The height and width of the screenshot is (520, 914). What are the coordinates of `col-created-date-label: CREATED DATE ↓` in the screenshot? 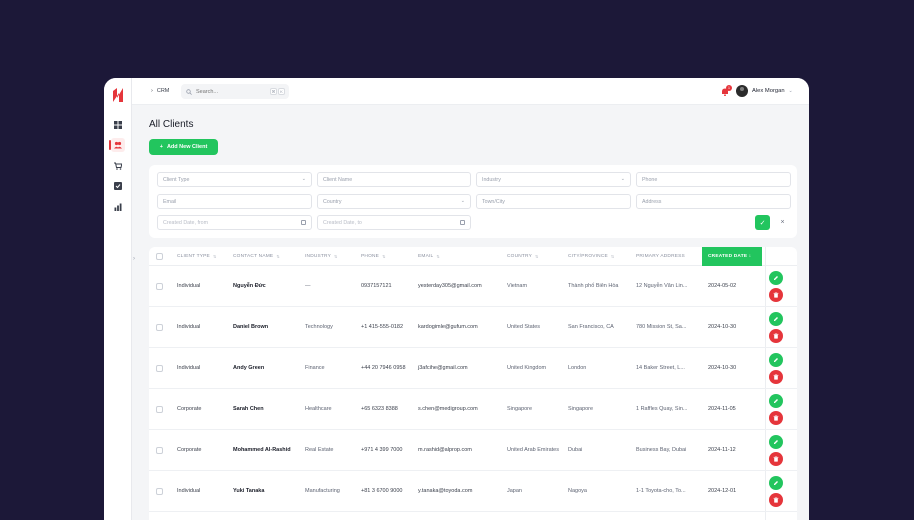 It's located at (730, 256).